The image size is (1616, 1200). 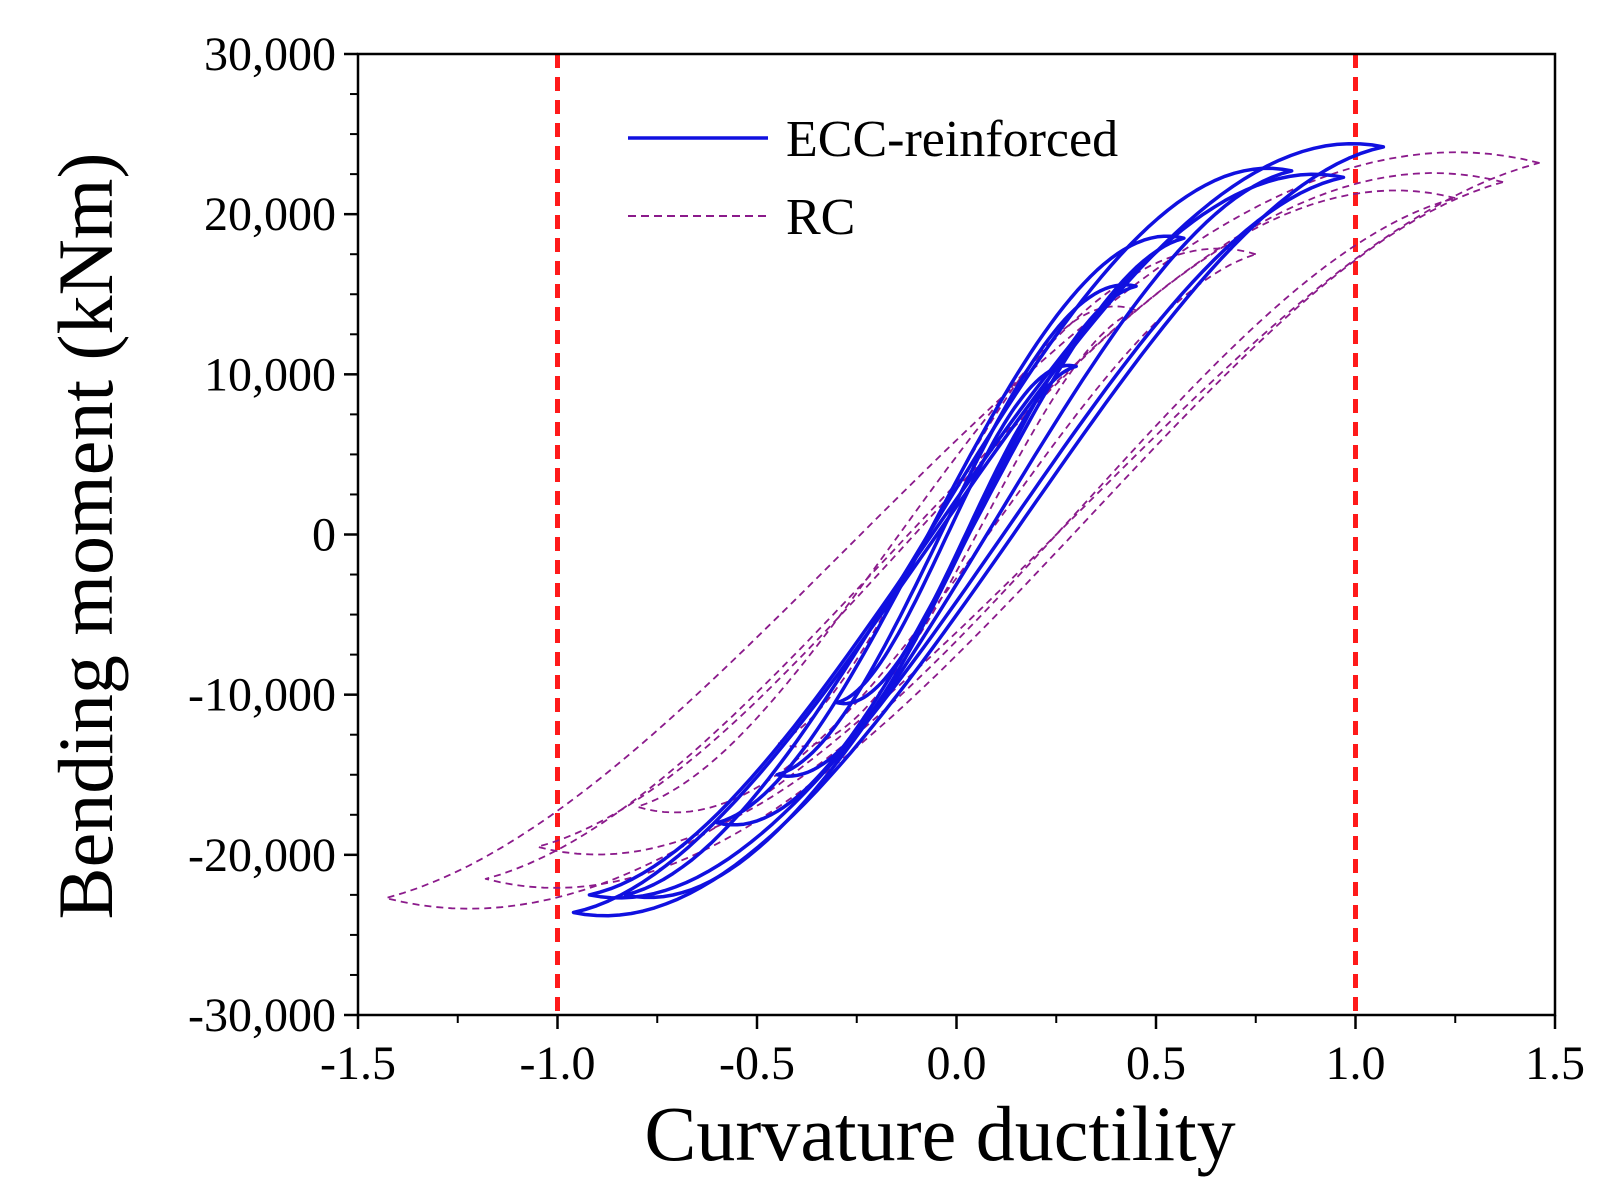 I want to click on y-tick-label: 20,000, so click(x=270, y=214).